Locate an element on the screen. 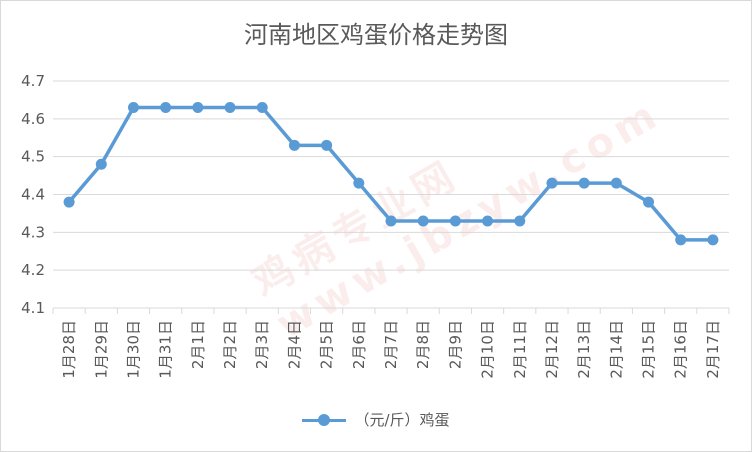 The height and width of the screenshot is (452, 752). x-tick-label: 2月8日 is located at coordinates (423, 344).